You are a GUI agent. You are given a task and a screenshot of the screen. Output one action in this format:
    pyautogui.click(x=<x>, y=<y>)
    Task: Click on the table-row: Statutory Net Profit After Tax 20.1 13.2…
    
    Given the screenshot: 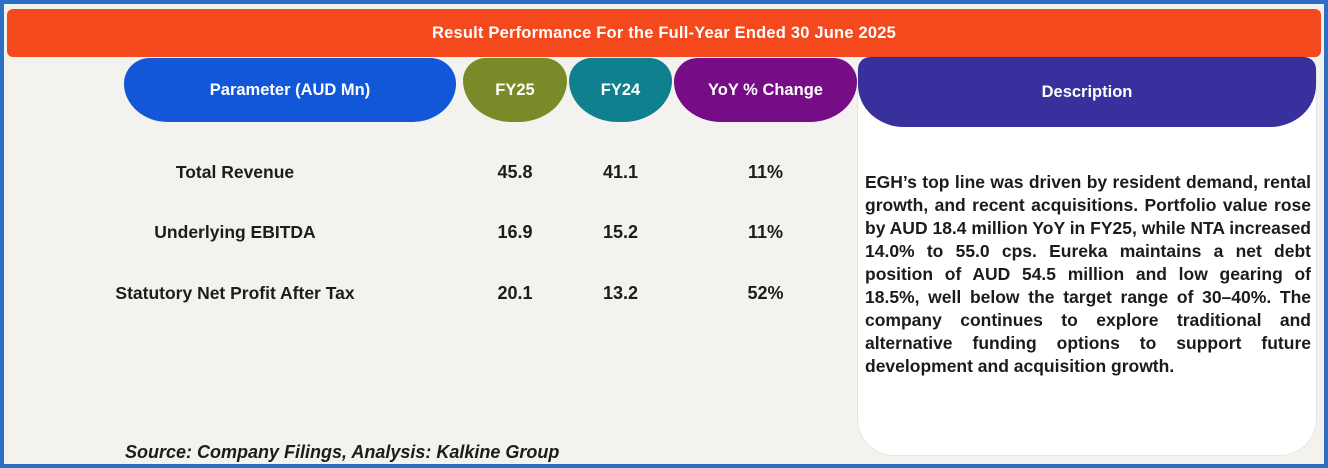 What is the action you would take?
    pyautogui.click(x=434, y=293)
    